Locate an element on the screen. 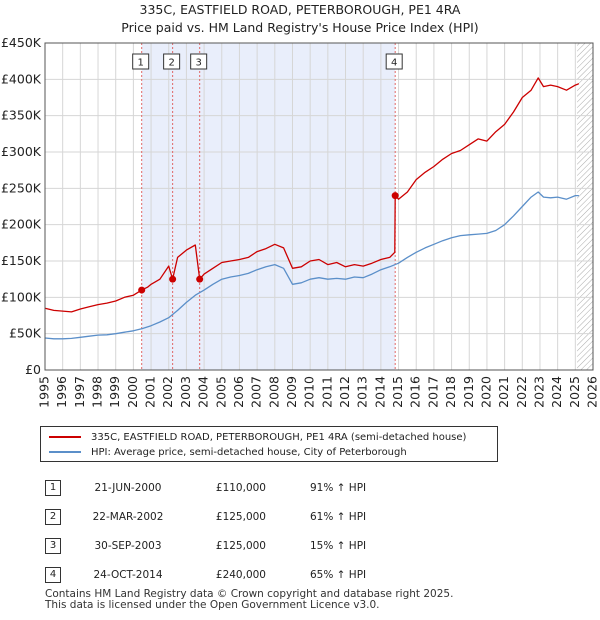 This screenshot has width=600, height=620. row-date: 30-SEP-2003 is located at coordinates (128, 546).